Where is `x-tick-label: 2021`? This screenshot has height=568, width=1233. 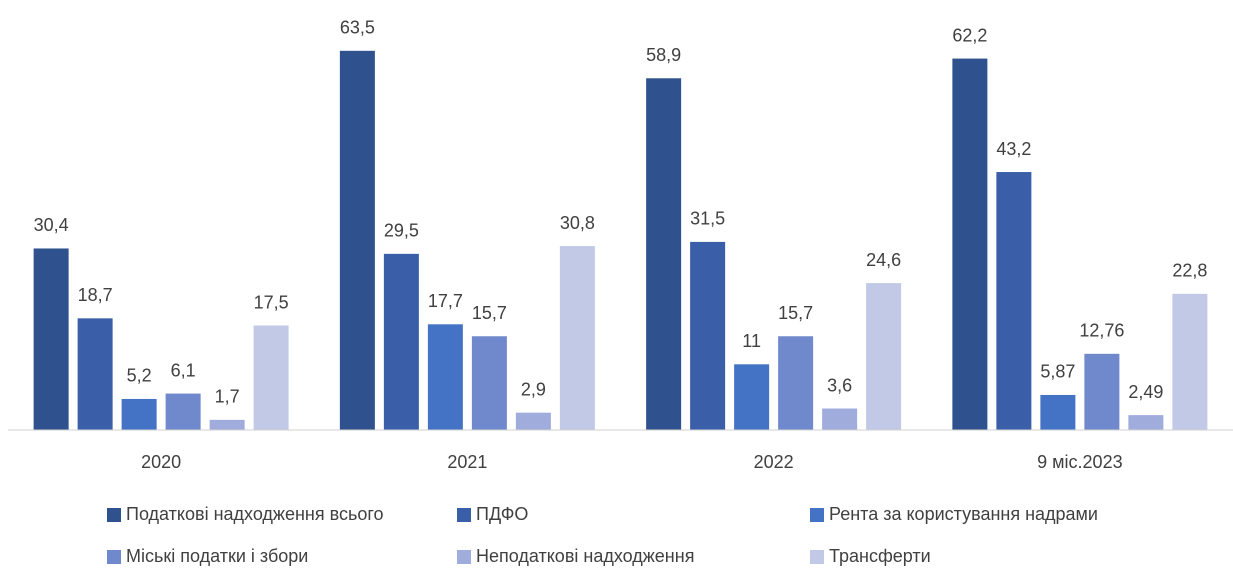
x-tick-label: 2021 is located at coordinates (467, 462).